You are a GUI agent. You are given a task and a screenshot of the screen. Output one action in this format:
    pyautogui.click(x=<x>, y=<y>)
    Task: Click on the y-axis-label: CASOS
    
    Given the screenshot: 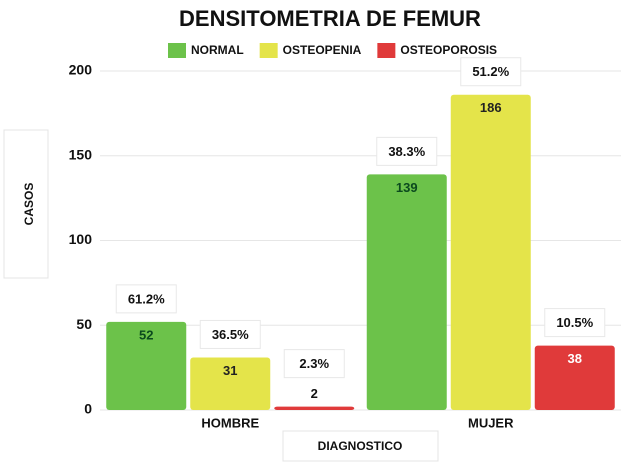 What is the action you would take?
    pyautogui.click(x=29, y=204)
    